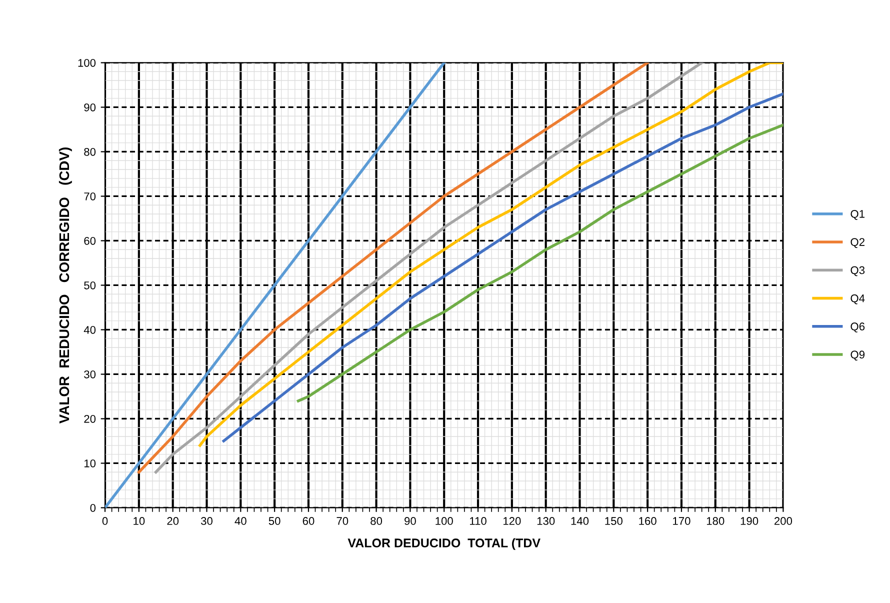 The height and width of the screenshot is (603, 890). What do you see at coordinates (749, 521) in the screenshot?
I see `x-tick-label: 190` at bounding box center [749, 521].